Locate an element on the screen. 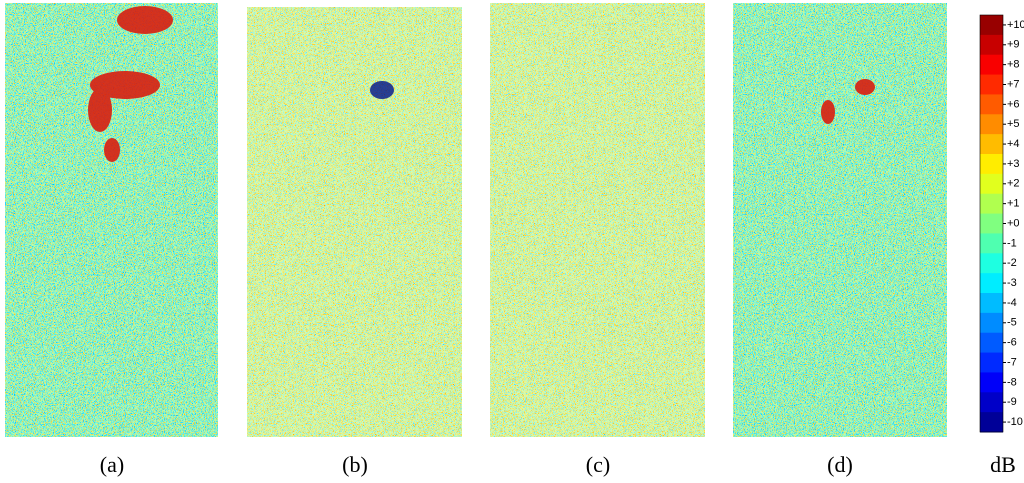 Image resolution: width=1024 pixels, height=483 pixels. colorbar-tick-label: +0 is located at coordinates (1013, 223).